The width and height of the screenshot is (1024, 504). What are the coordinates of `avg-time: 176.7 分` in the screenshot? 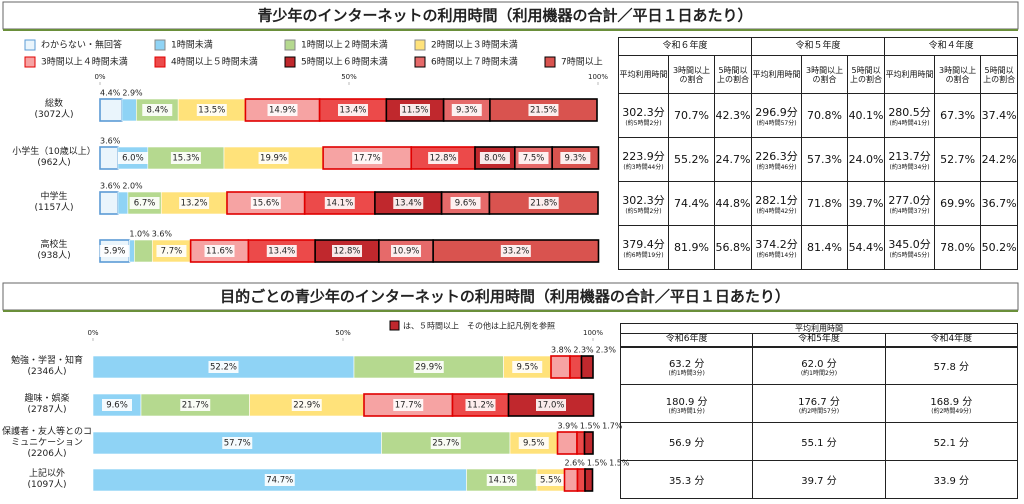 It's located at (819, 402).